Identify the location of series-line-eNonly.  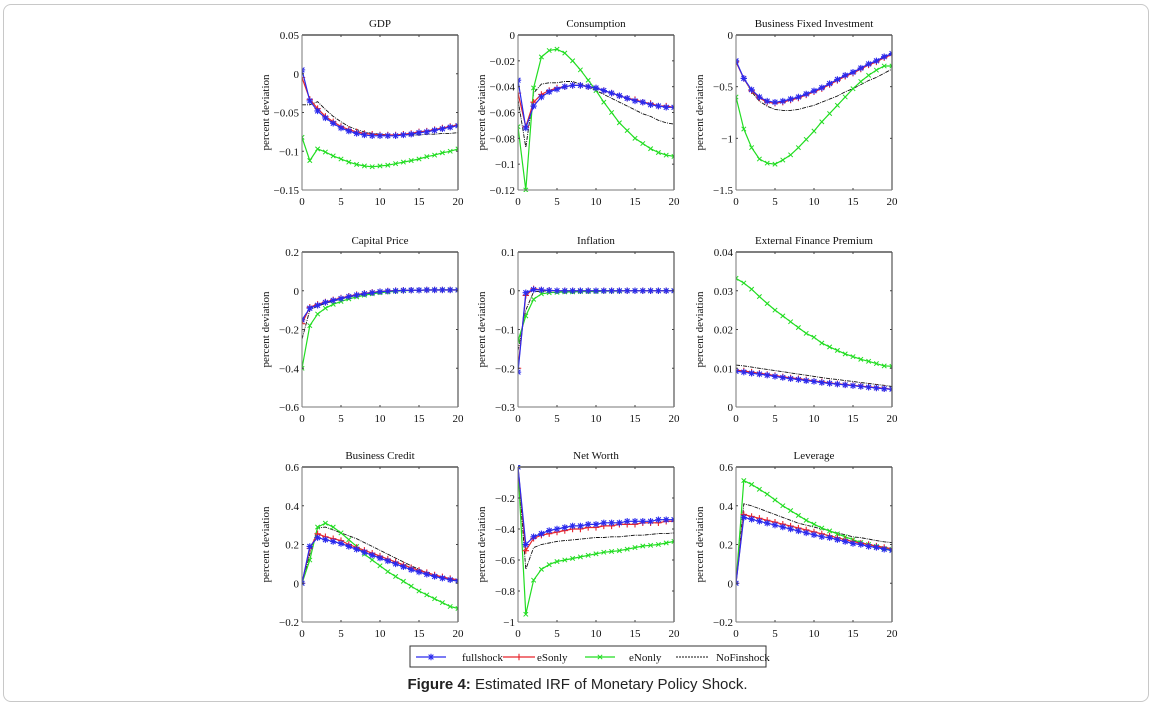
(596, 119).